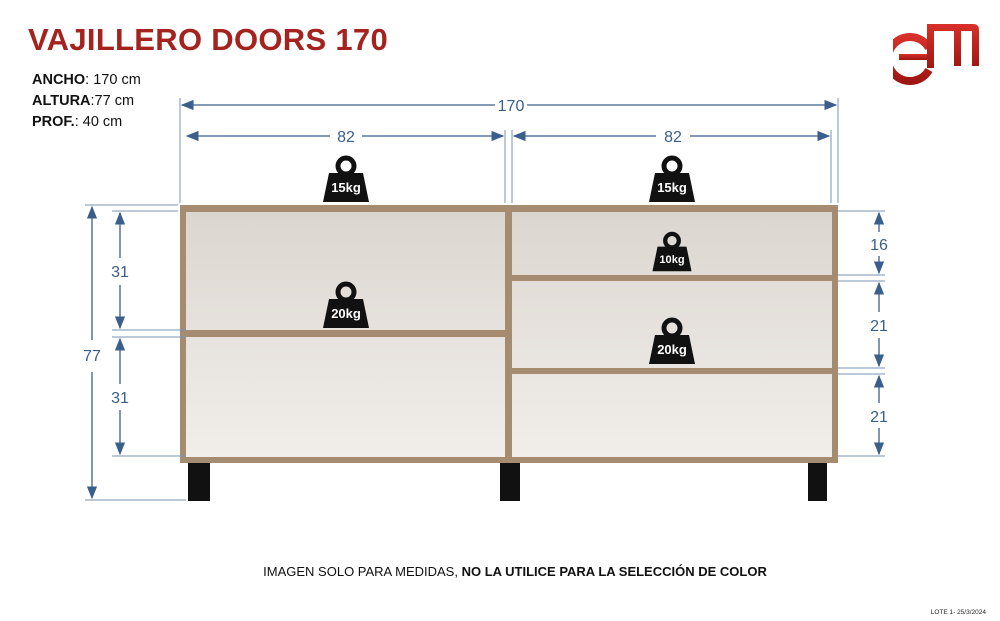 Image resolution: width=1000 pixels, height=621 pixels. I want to click on right-shelf-top, so click(672, 278).